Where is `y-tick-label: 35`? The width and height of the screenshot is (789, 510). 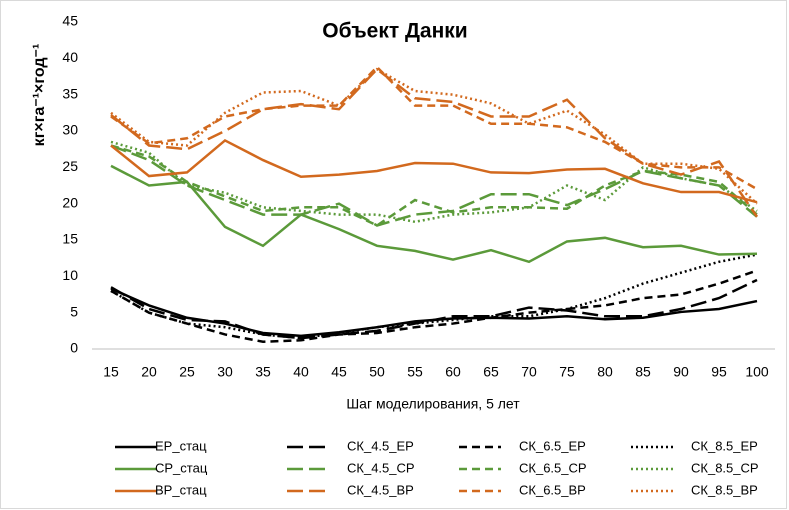
y-tick-label: 35 is located at coordinates (70, 93).